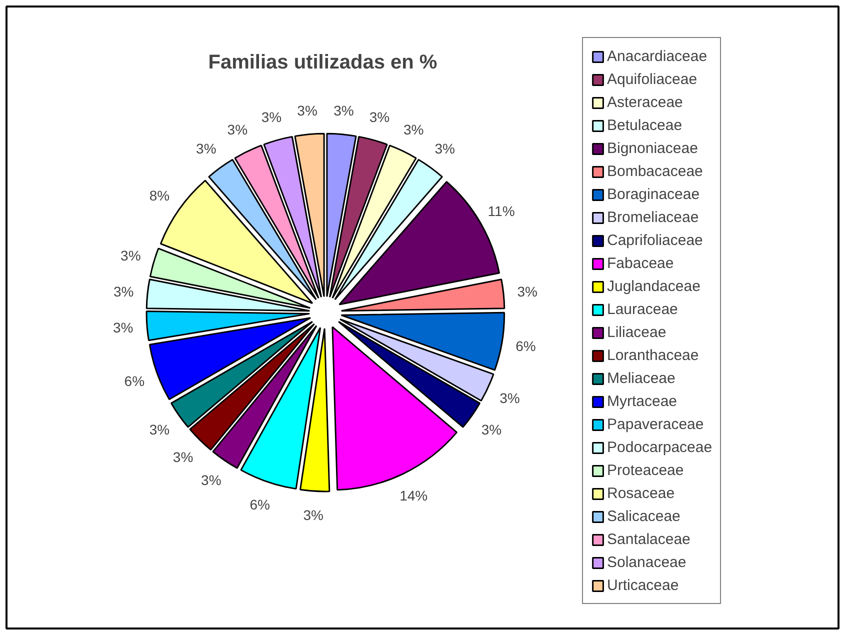 The height and width of the screenshot is (634, 844). Describe the element at coordinates (644, 125) in the screenshot. I see `legend-label: Betulaceae` at that location.